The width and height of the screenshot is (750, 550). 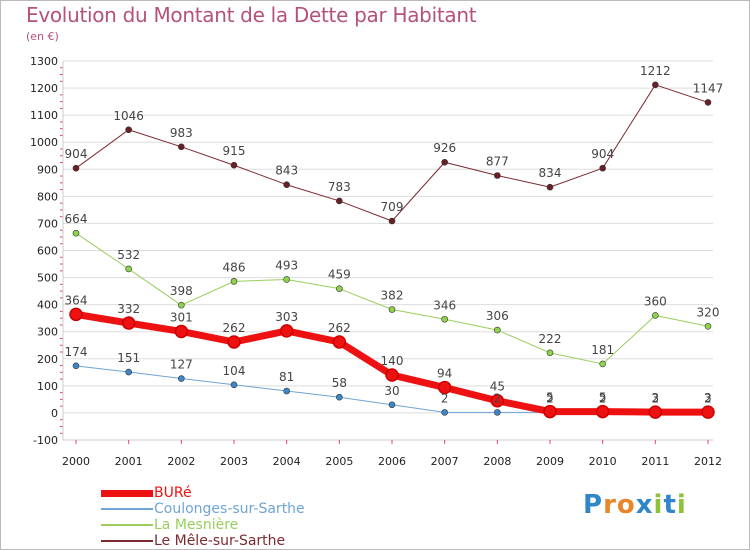 I want to click on legend-label: La Mesnière, so click(x=196, y=525).